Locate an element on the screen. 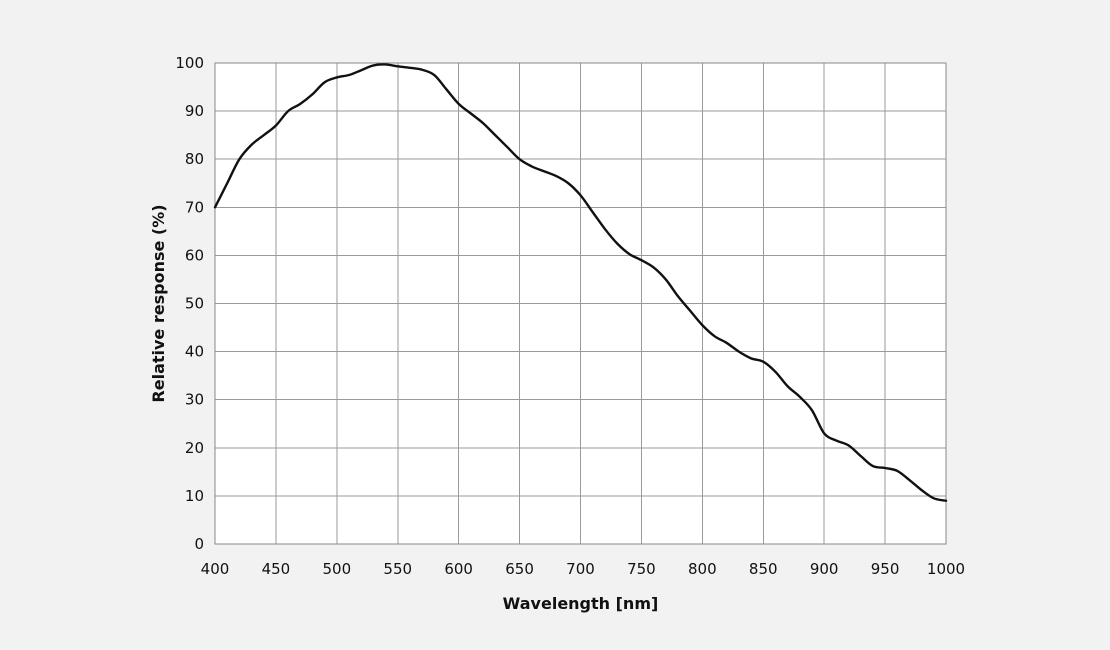 The height and width of the screenshot is (650, 1110). x-tick-label: 850 is located at coordinates (763, 569).